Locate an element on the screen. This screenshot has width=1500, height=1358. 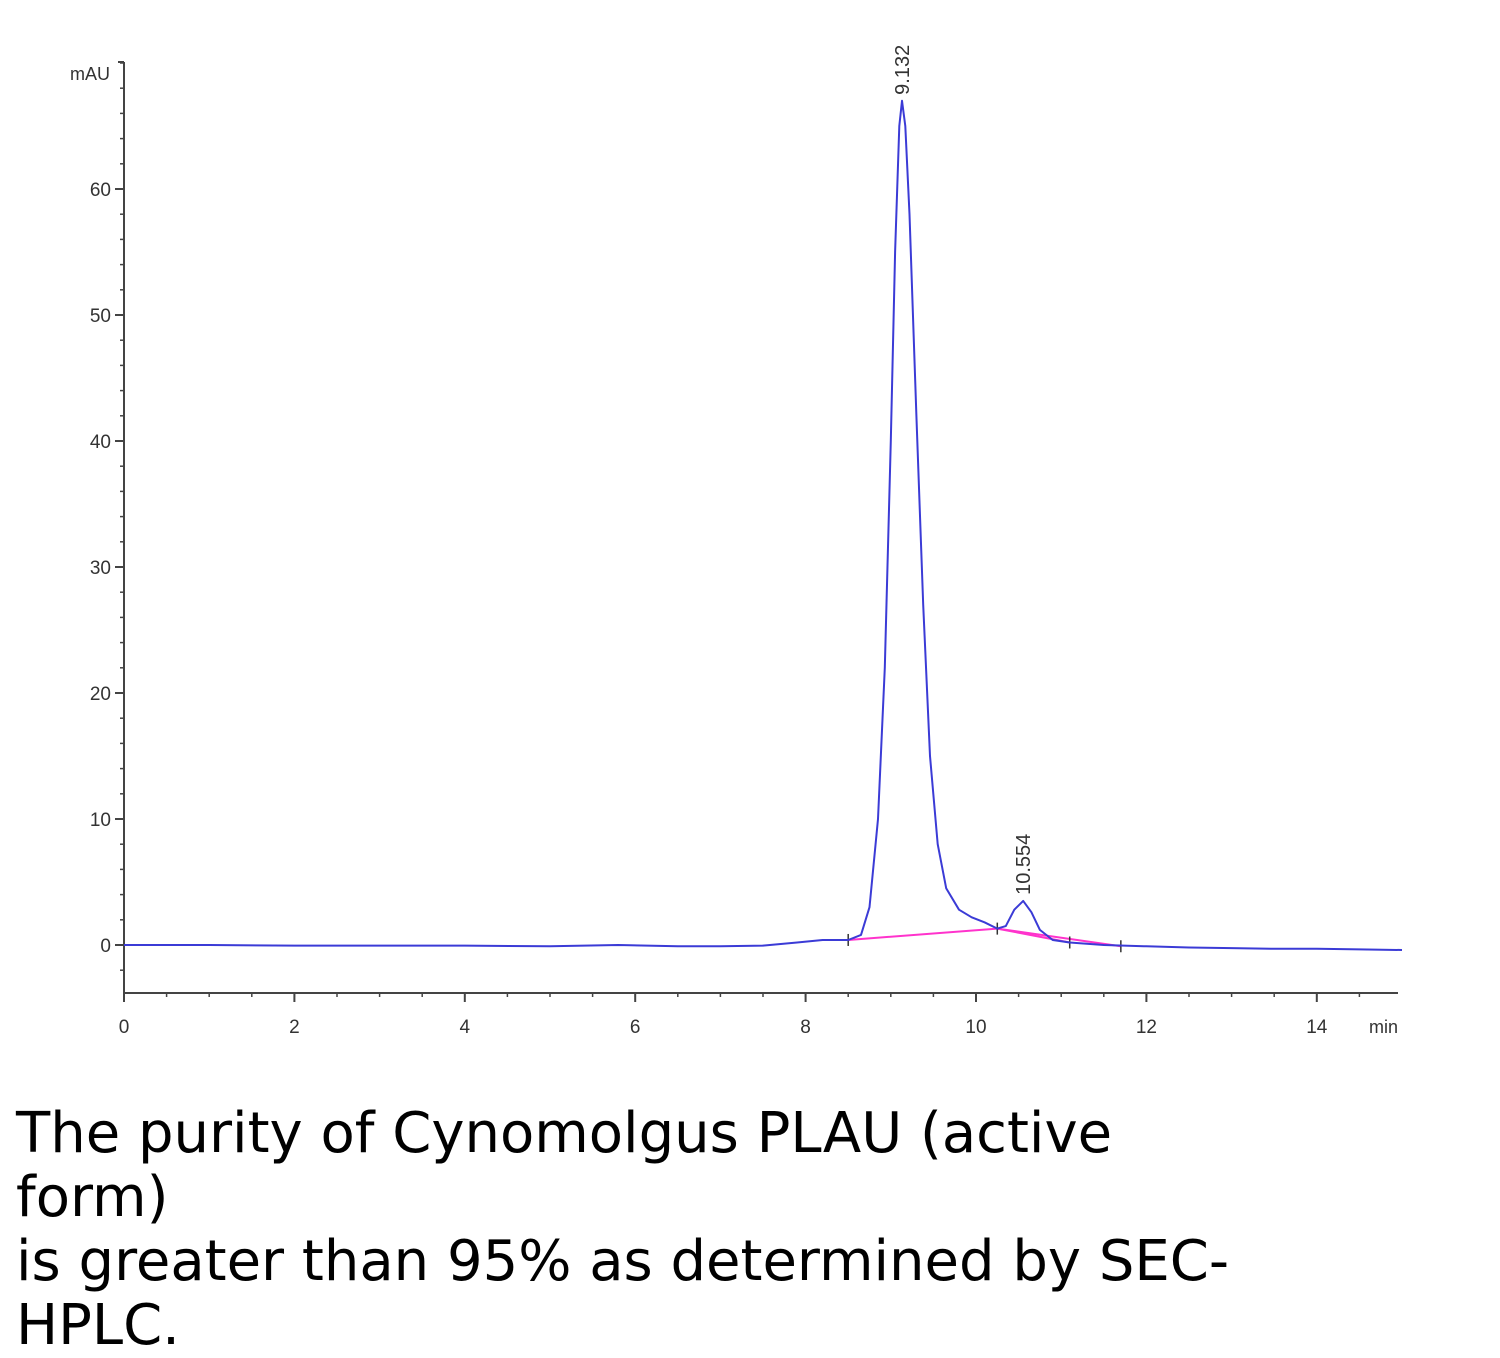
peak-label: 9.132 is located at coordinates (903, 70).